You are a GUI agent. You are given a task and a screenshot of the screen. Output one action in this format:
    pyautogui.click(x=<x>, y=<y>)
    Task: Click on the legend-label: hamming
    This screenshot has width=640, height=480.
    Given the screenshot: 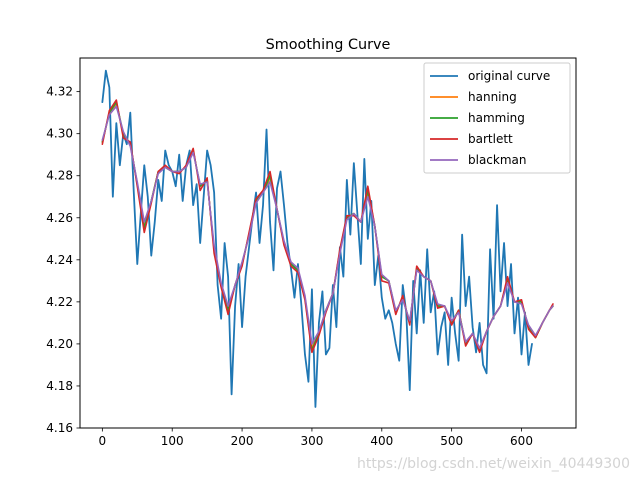 What is the action you would take?
    pyautogui.click(x=496, y=118)
    